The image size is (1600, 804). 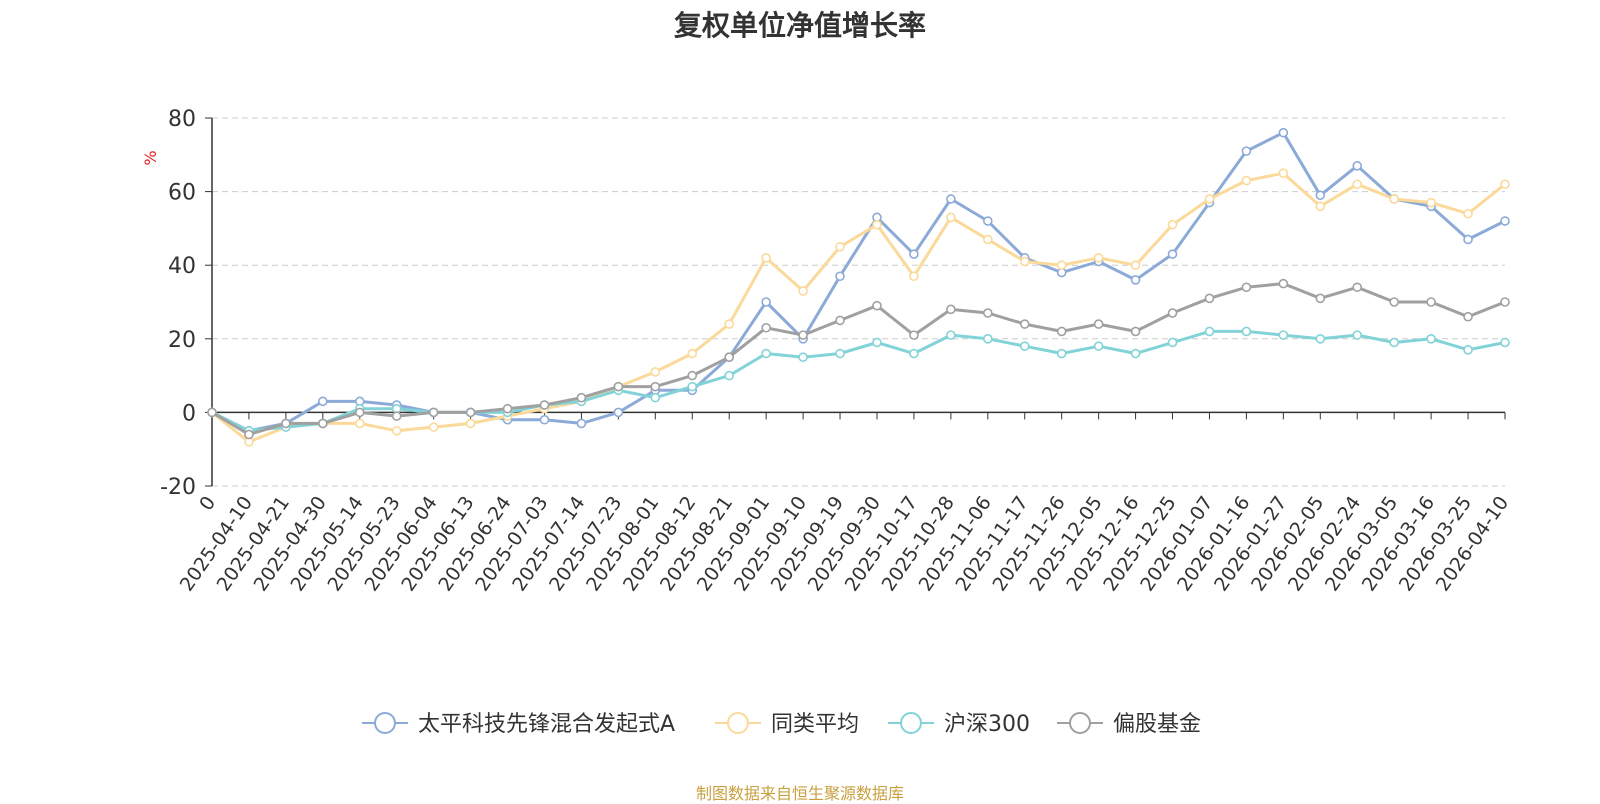 I want to click on x-tick-label: 0, so click(x=207, y=503).